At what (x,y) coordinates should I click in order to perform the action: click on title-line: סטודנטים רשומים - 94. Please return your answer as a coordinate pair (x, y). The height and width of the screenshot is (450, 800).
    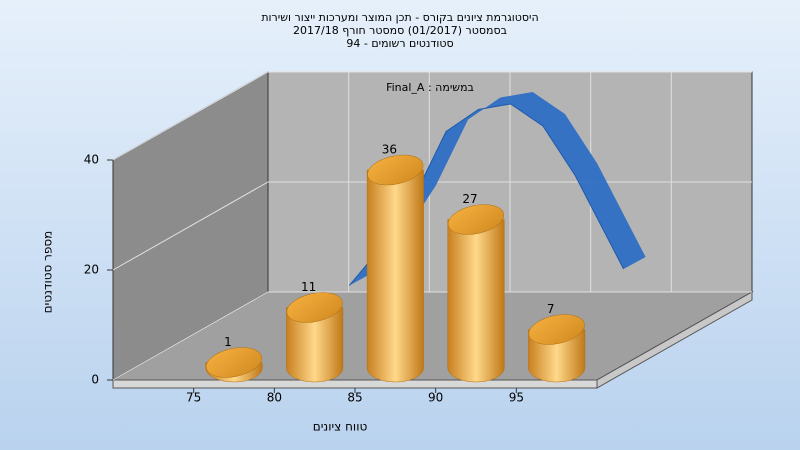
    Looking at the image, I should click on (399, 43).